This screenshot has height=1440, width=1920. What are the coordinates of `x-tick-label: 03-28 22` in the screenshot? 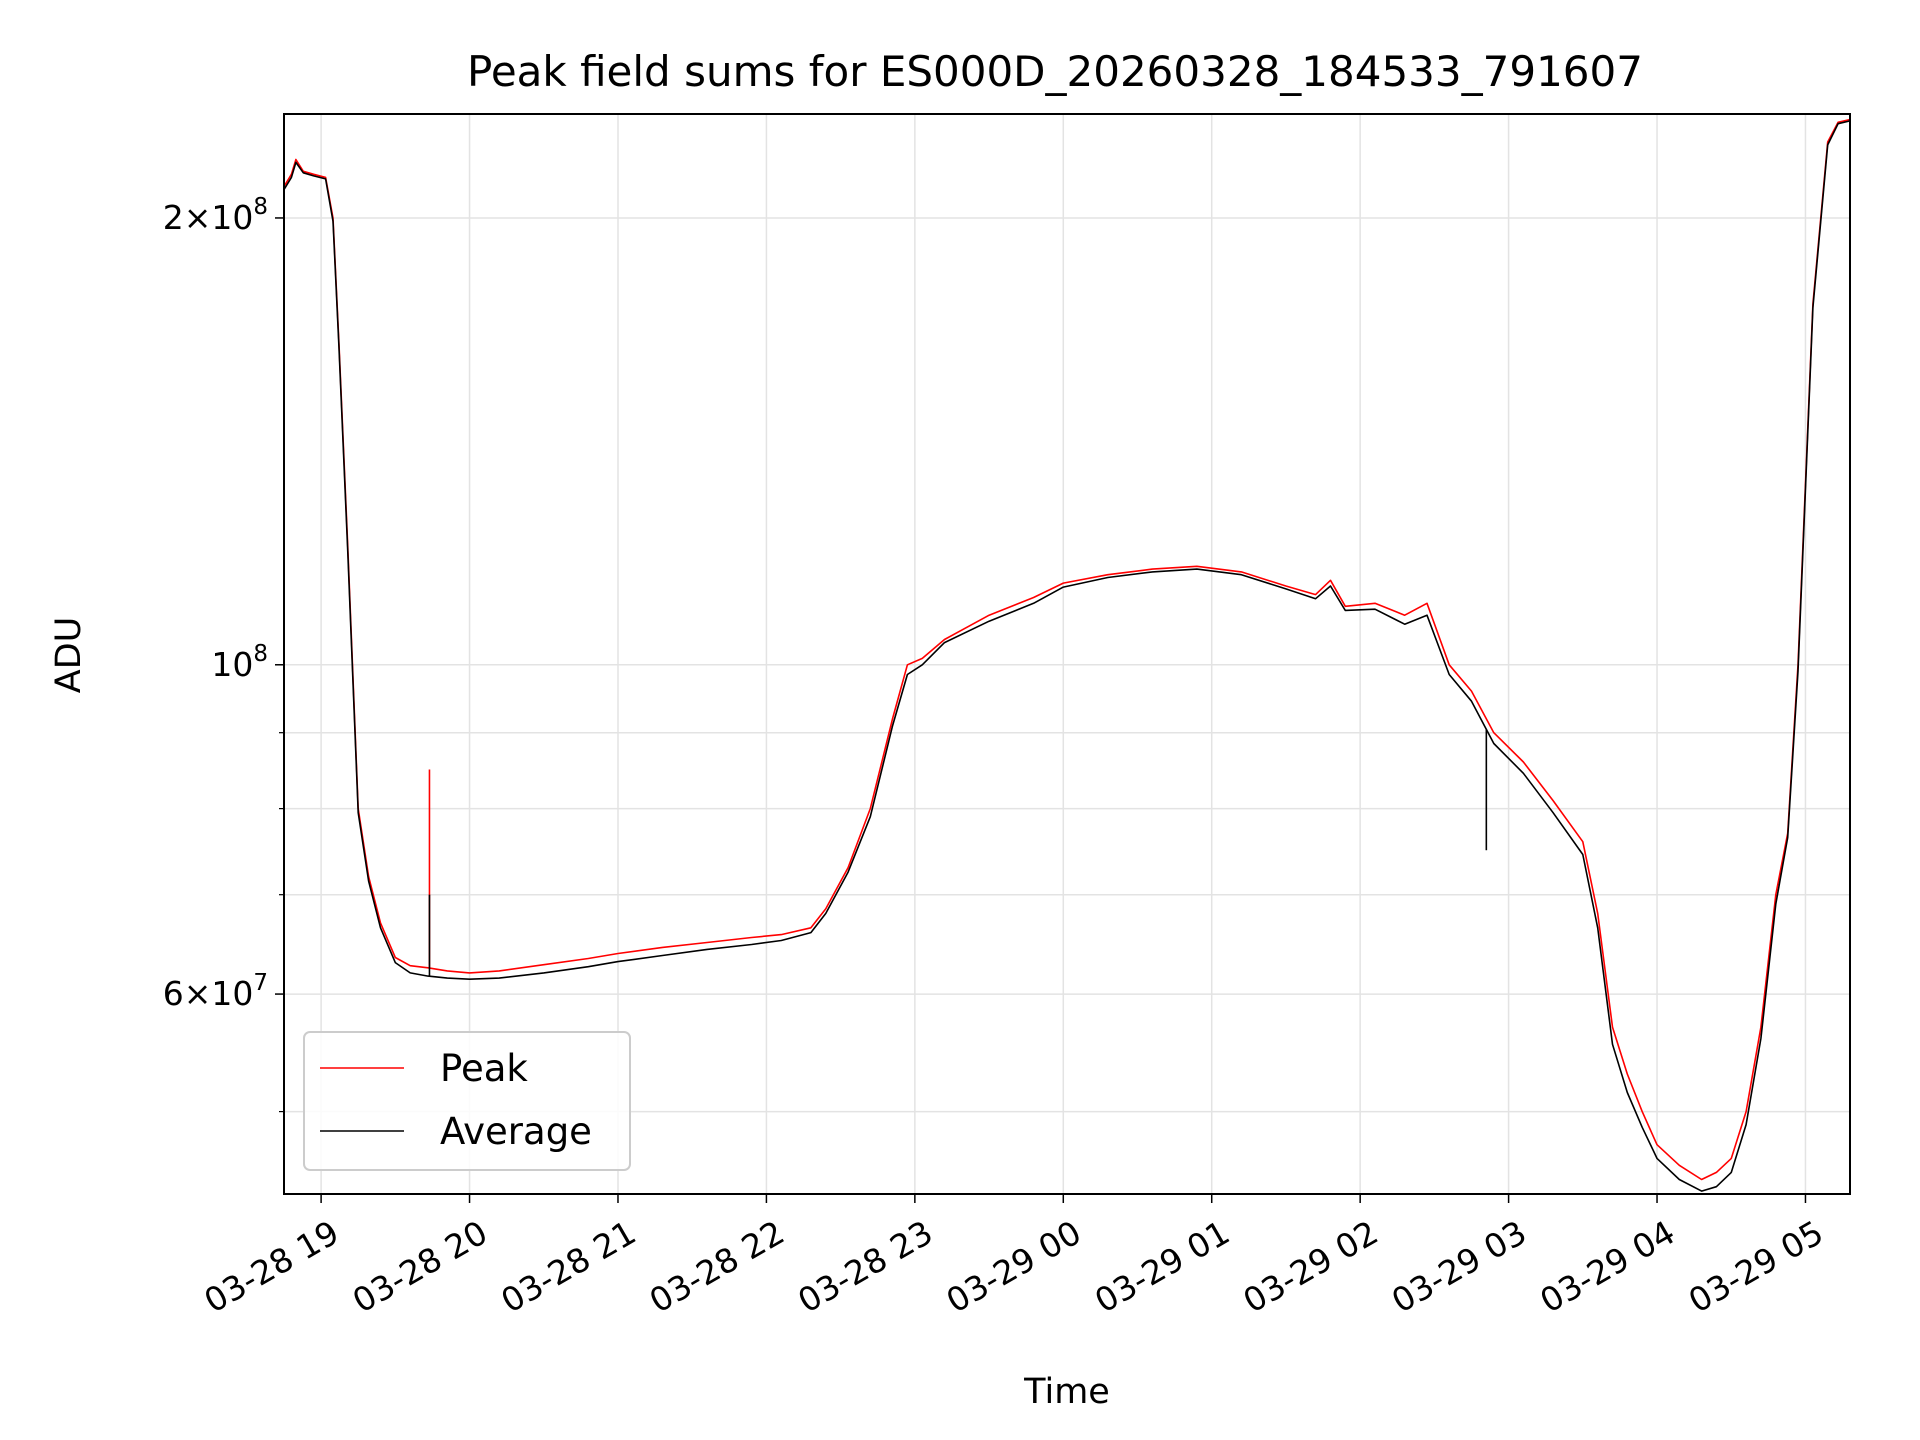 It's located at (717, 1267).